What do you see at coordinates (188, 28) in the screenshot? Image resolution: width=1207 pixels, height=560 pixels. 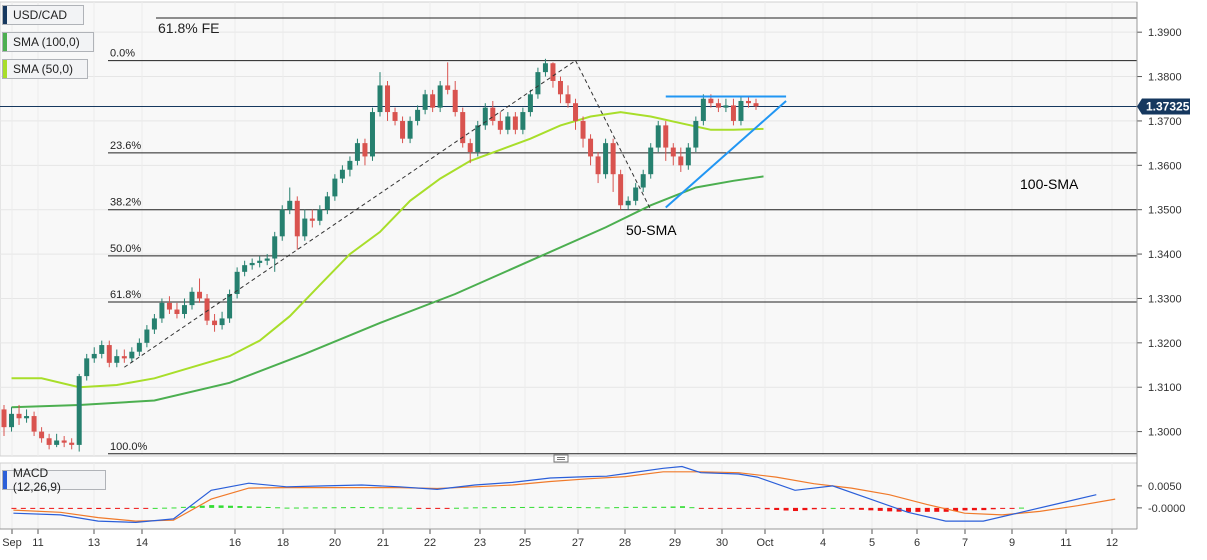 I see `fib-label: 61.8% FE` at bounding box center [188, 28].